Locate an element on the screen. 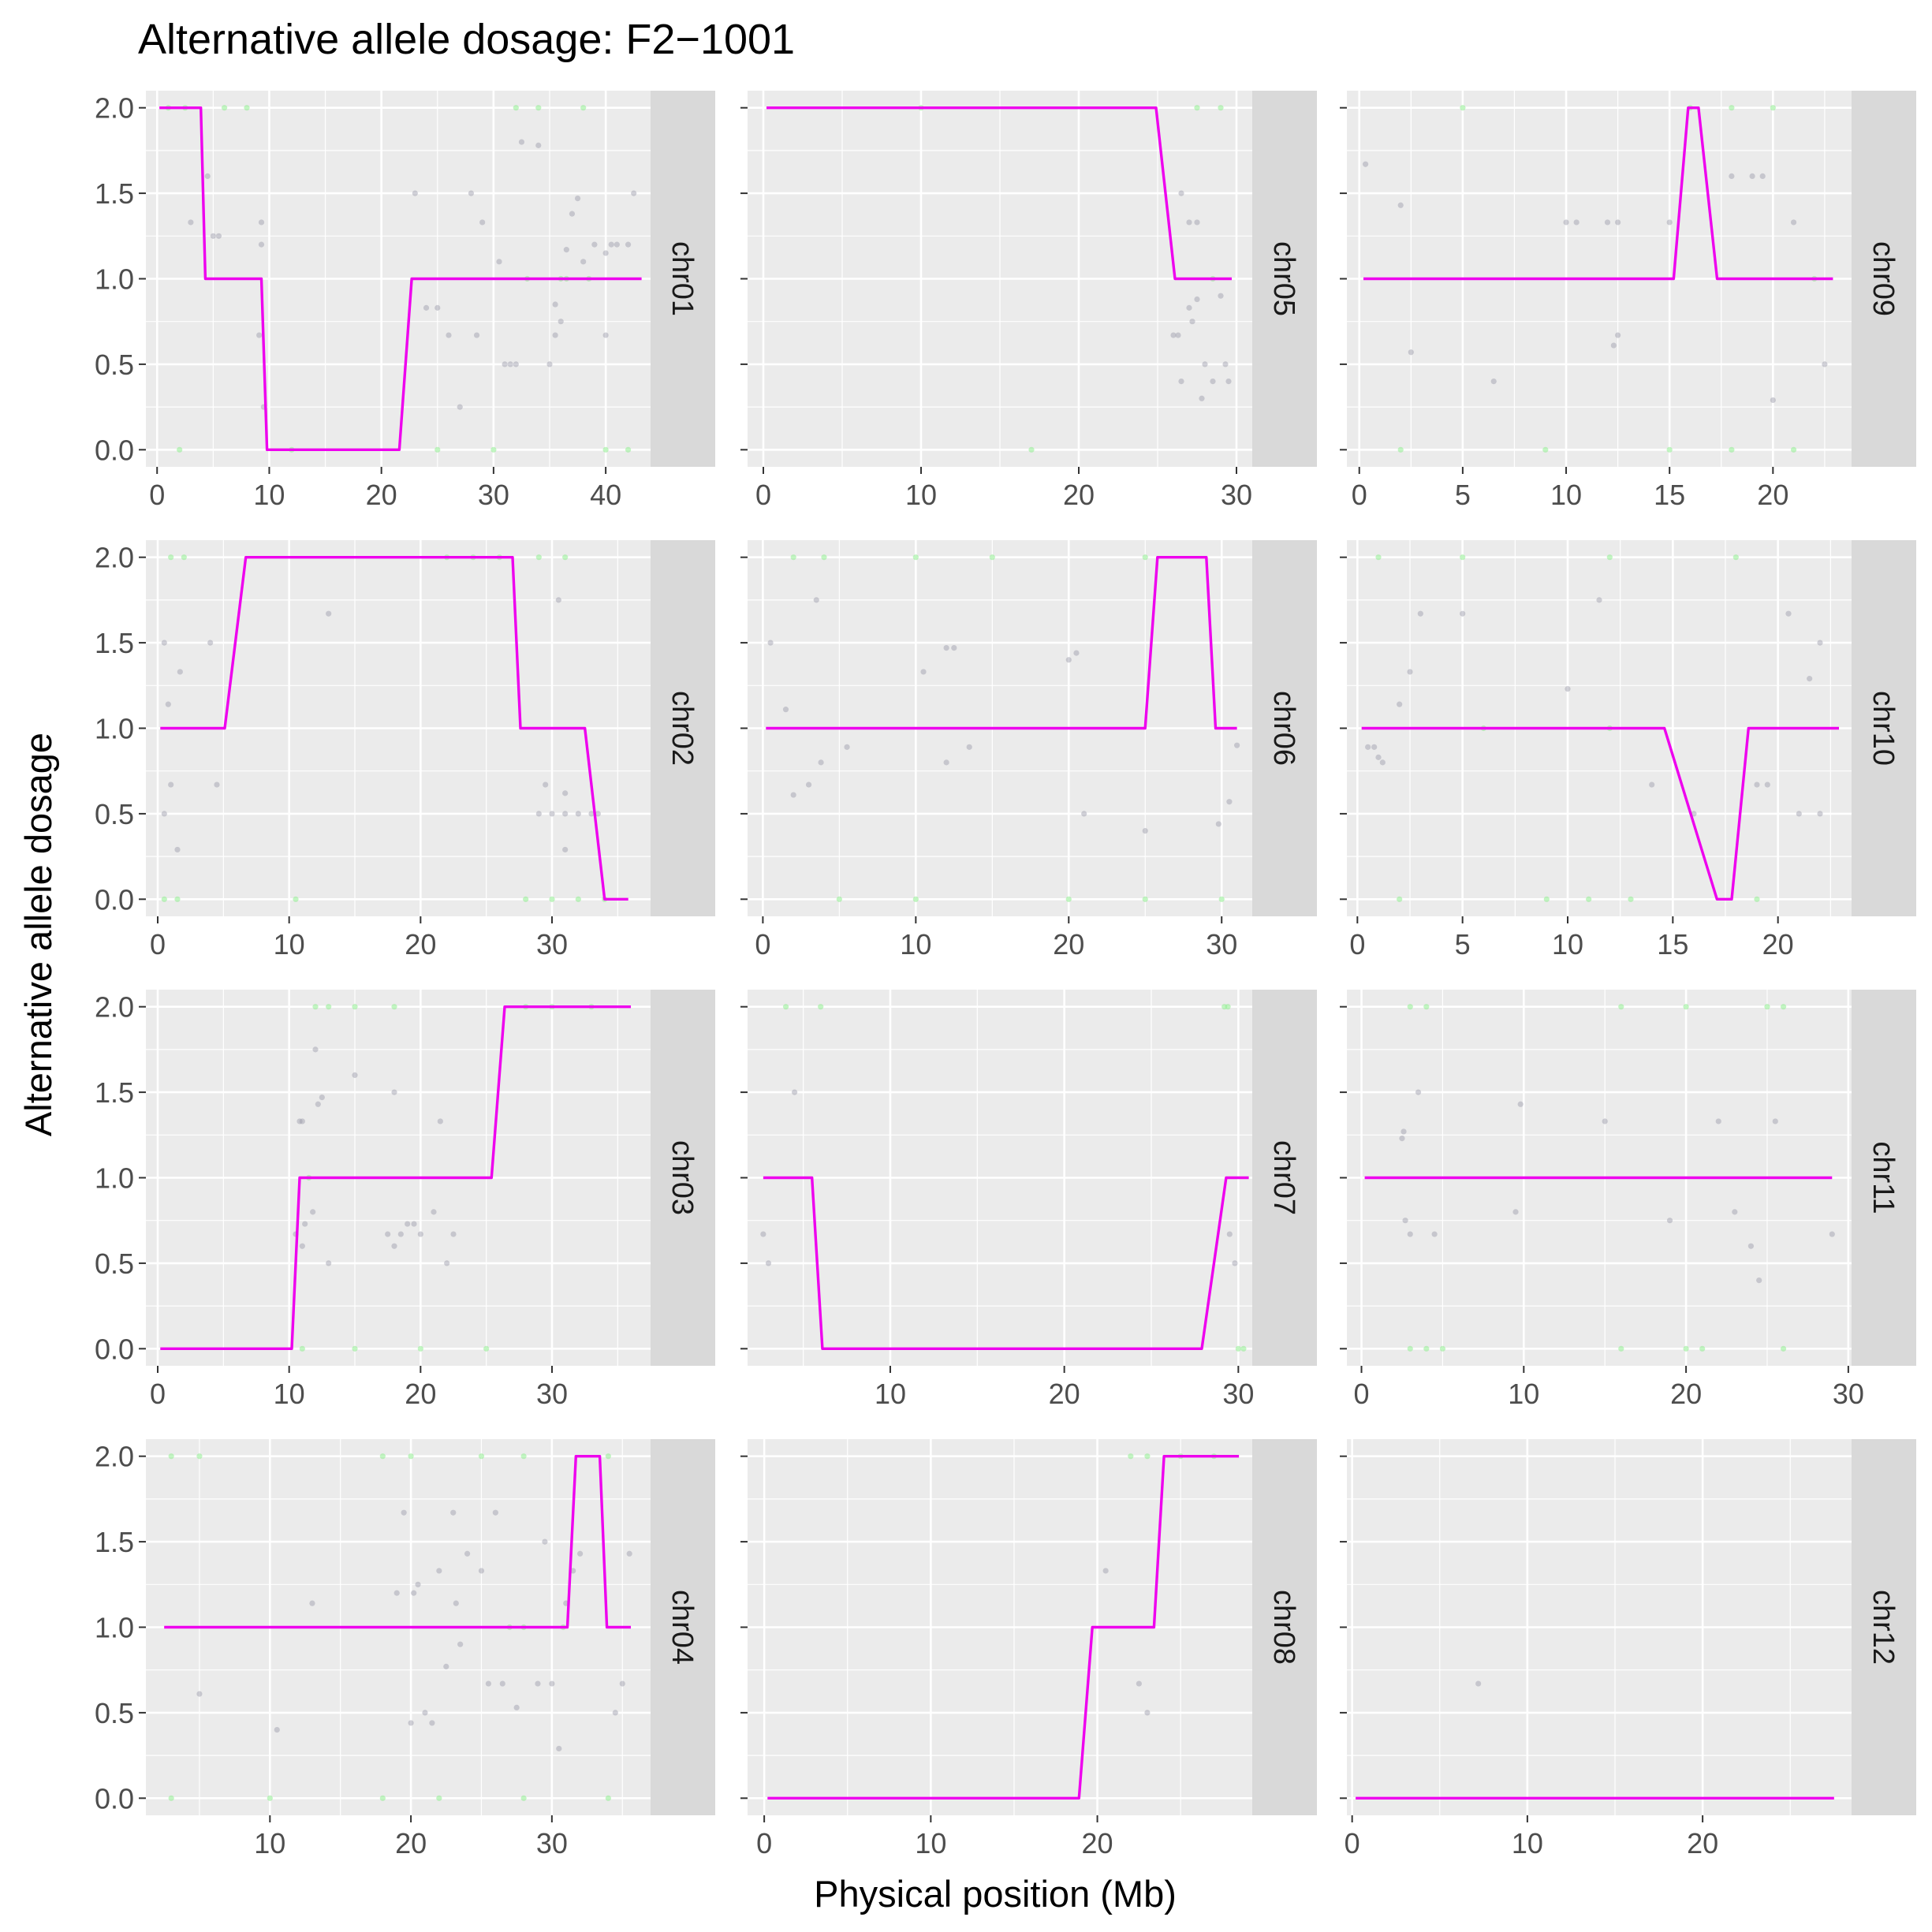  x-tick-label: 5 is located at coordinates (1463, 495).